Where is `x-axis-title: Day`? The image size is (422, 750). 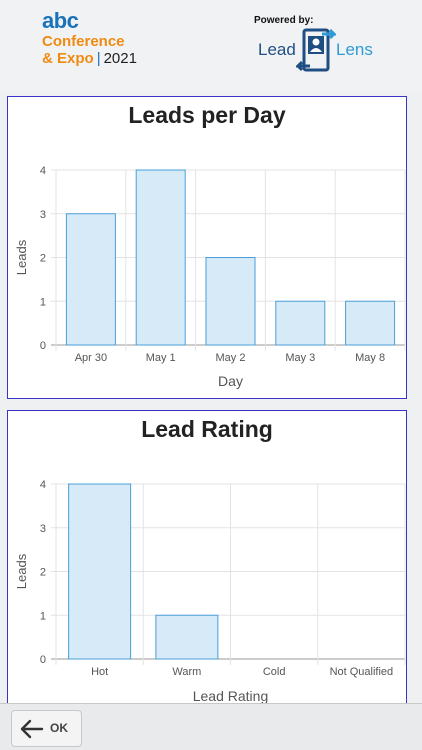
x-axis-title: Day is located at coordinates (230, 381).